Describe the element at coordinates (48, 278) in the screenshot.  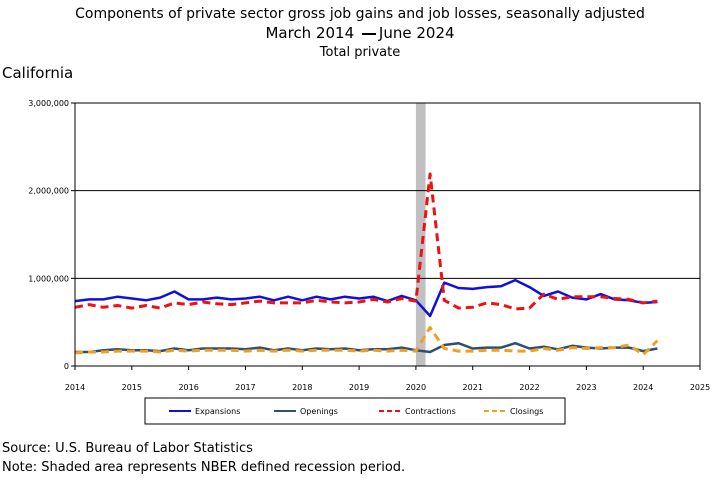
I see `y-tick-label: 1,000,000` at that location.